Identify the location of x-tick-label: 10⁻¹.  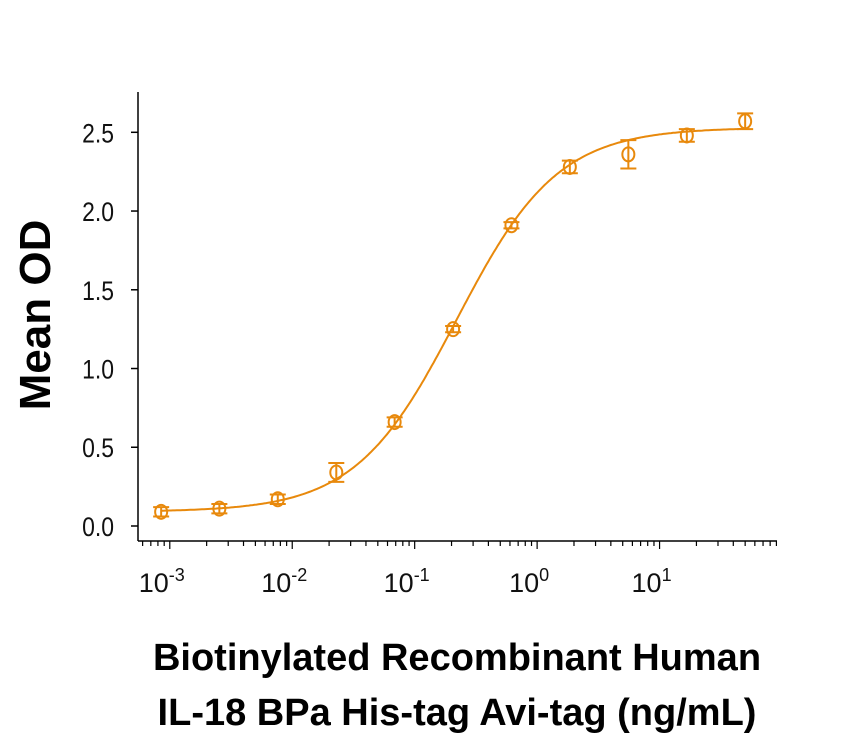
(407, 581).